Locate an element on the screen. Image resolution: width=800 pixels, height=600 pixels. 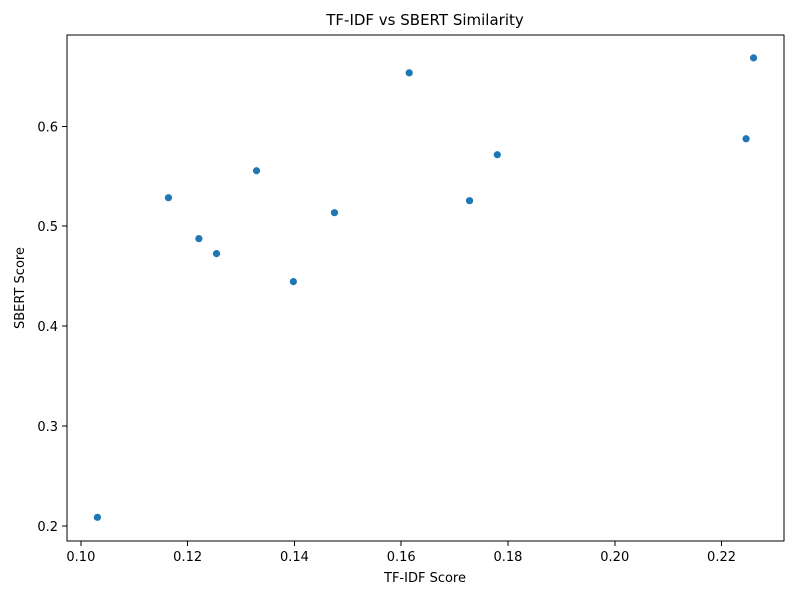
x-tick-label: 0.16 is located at coordinates (401, 557).